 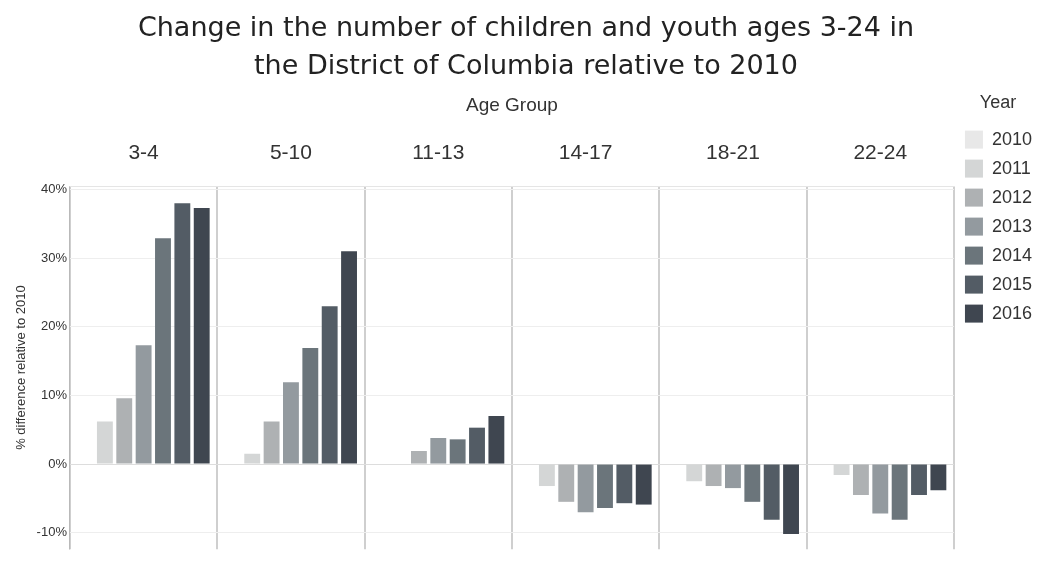 What do you see at coordinates (21, 367) in the screenshot?
I see `y-axis-title: % difference relative to 2010` at bounding box center [21, 367].